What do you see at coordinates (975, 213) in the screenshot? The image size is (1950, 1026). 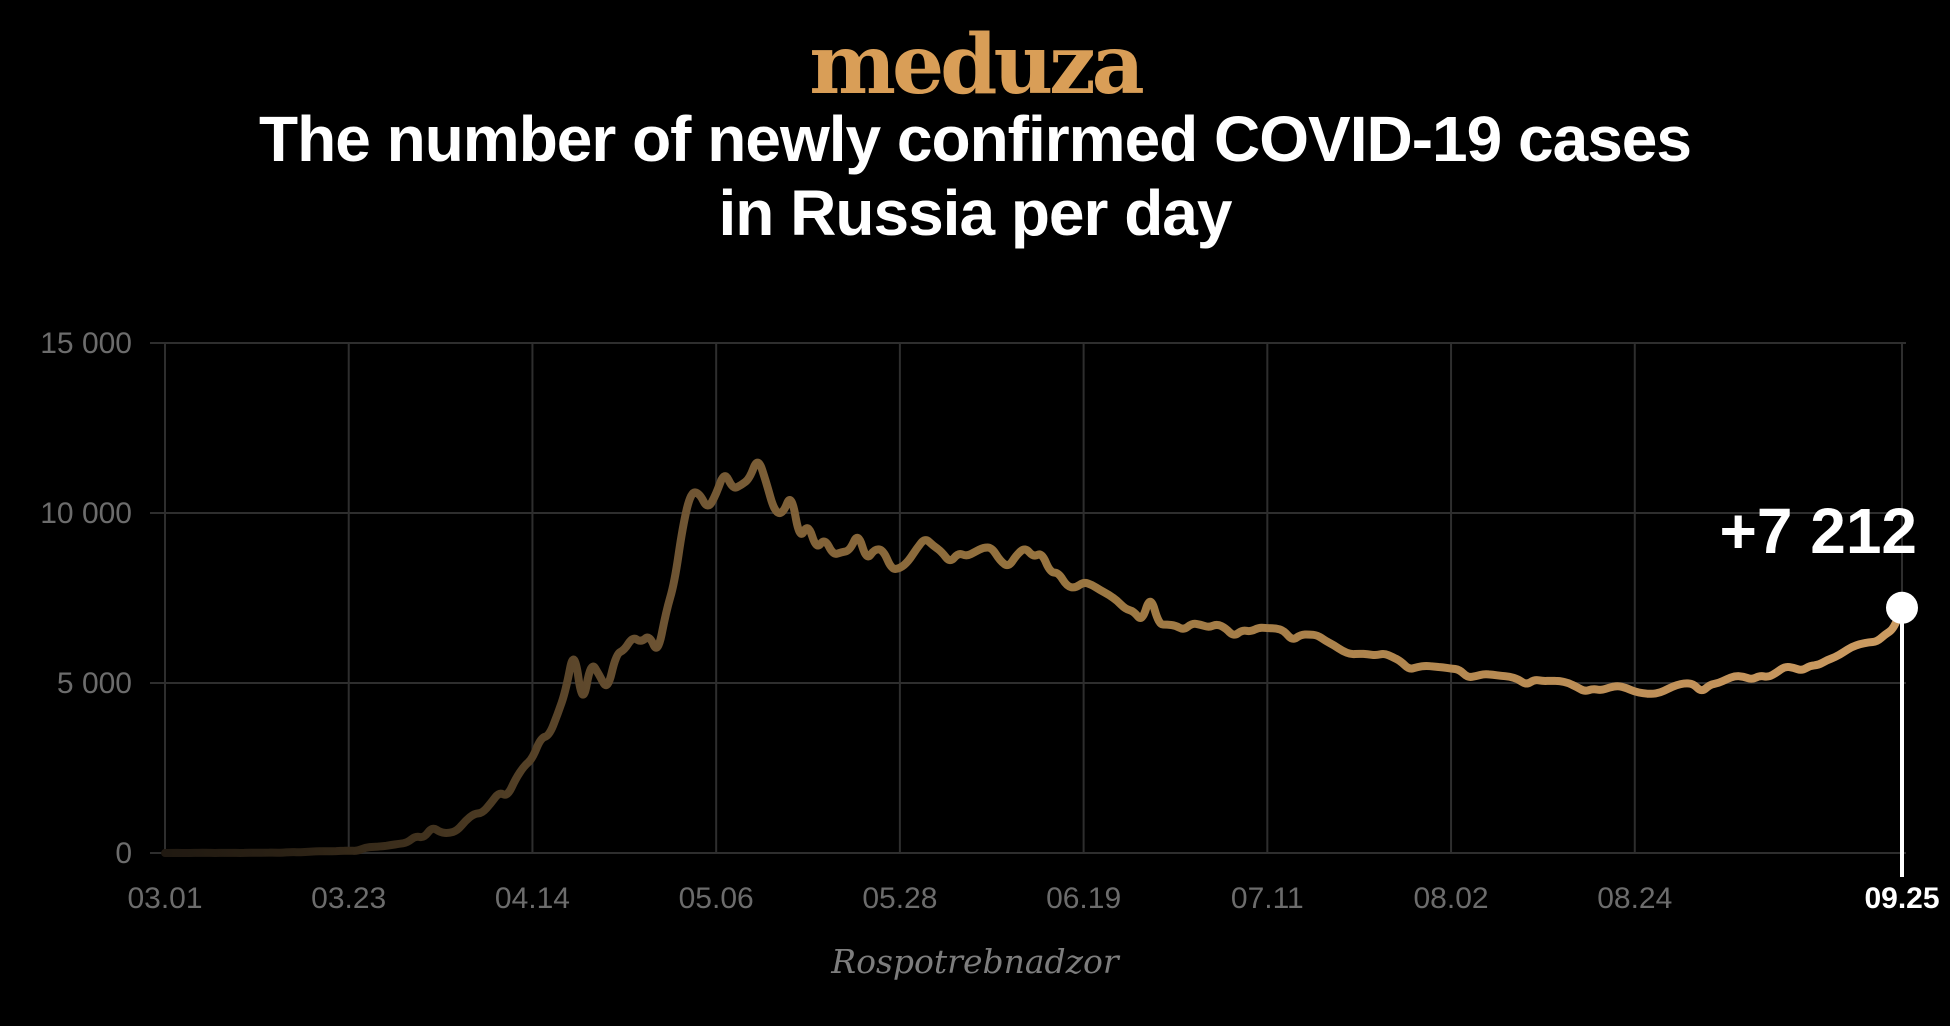 I see `chart-title-line-2: in Russia per day` at bounding box center [975, 213].